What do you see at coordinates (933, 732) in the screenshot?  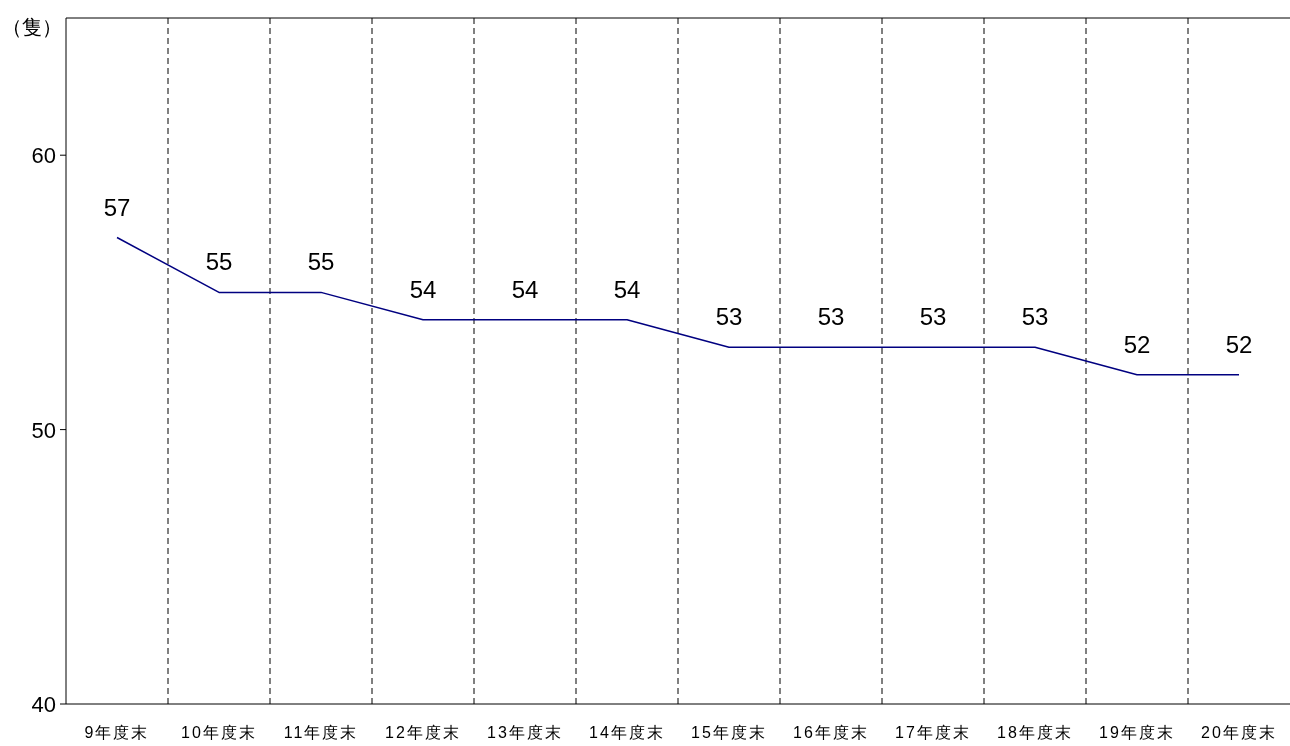 I see `x-tick-label: 17年度末` at bounding box center [933, 732].